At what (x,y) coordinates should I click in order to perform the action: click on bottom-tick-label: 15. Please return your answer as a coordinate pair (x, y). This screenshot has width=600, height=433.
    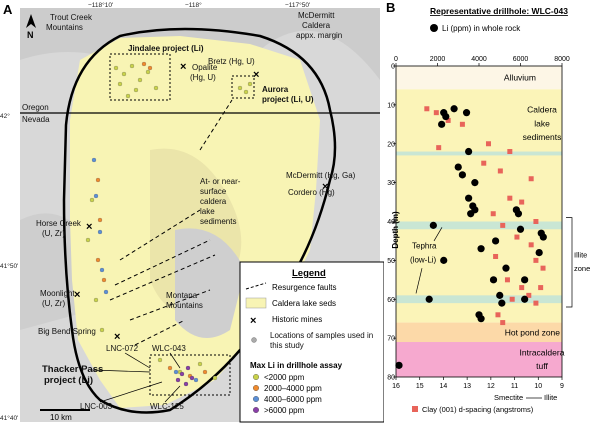
    Looking at the image, I should click on (420, 386).